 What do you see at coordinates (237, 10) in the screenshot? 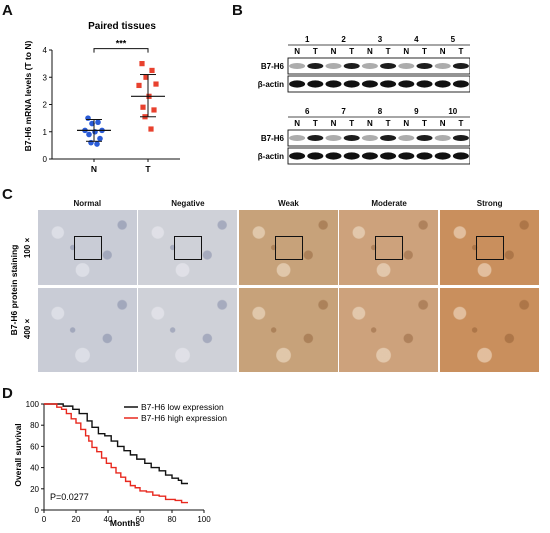
I see `panel-label-b: B` at bounding box center [237, 10].